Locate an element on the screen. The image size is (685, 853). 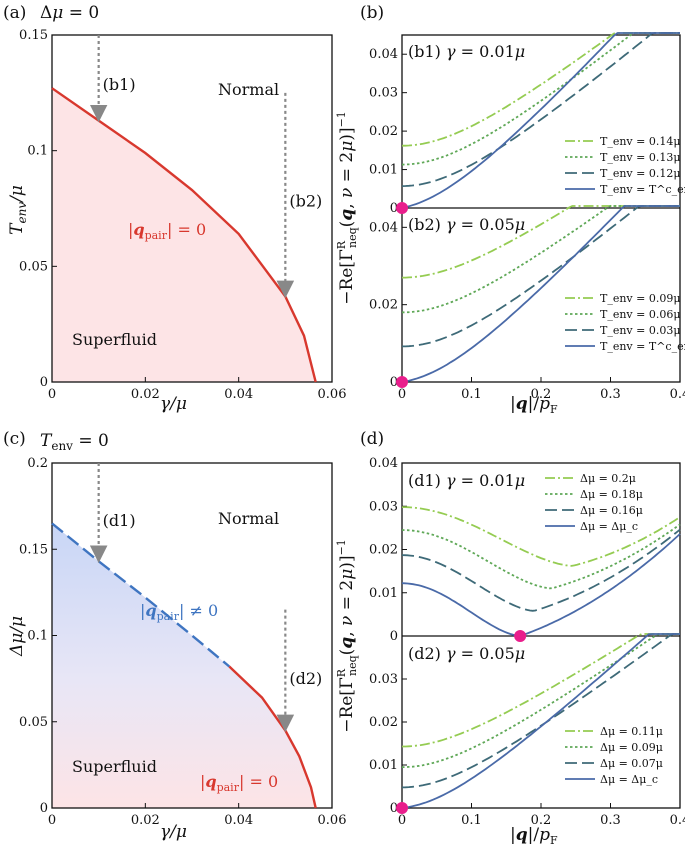
fflo-boundary-curve is located at coordinates (141, 595).